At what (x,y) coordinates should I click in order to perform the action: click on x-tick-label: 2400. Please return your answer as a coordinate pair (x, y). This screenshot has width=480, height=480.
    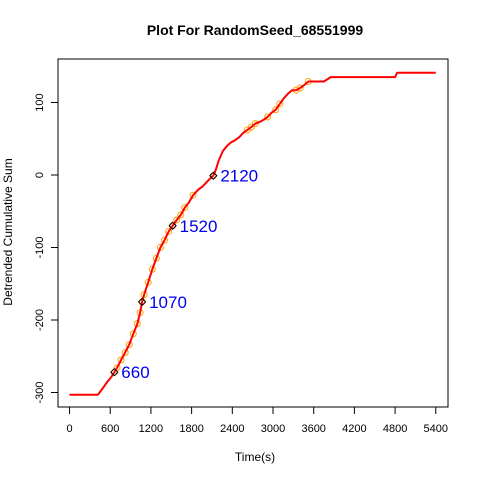
    Looking at the image, I should click on (232, 429).